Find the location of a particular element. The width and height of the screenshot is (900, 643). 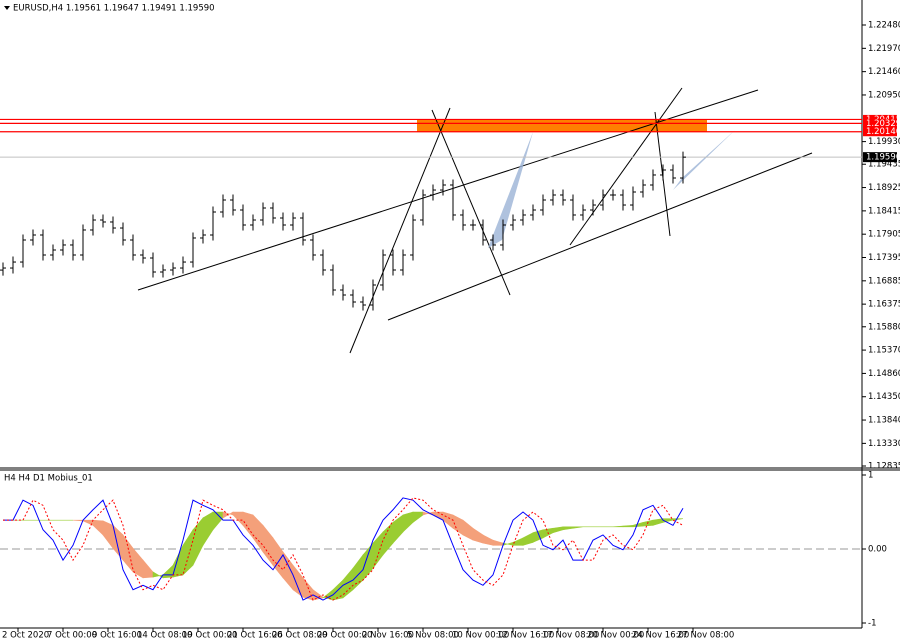

y-tick-label: 0.00 is located at coordinates (877, 550).